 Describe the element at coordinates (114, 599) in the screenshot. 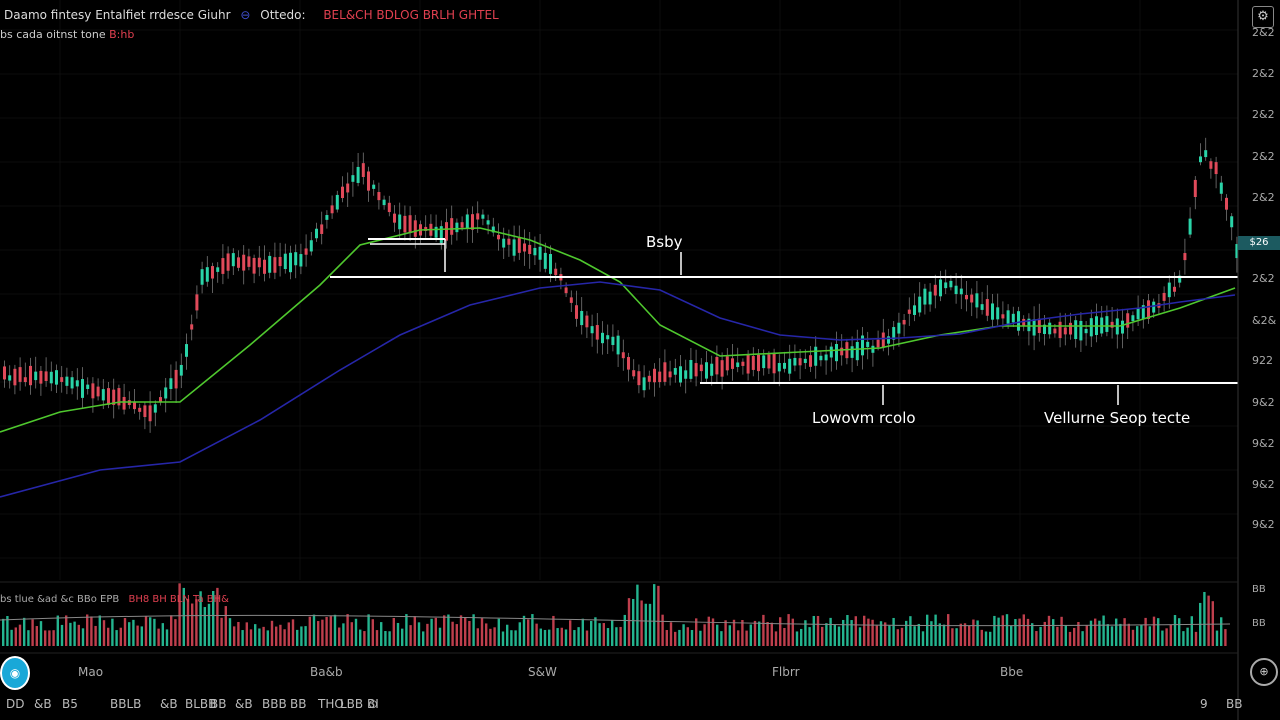

I see `volume-legend: bs tlue &ad &c BBo EPB BH8 BH BLN Ta BH&` at that location.